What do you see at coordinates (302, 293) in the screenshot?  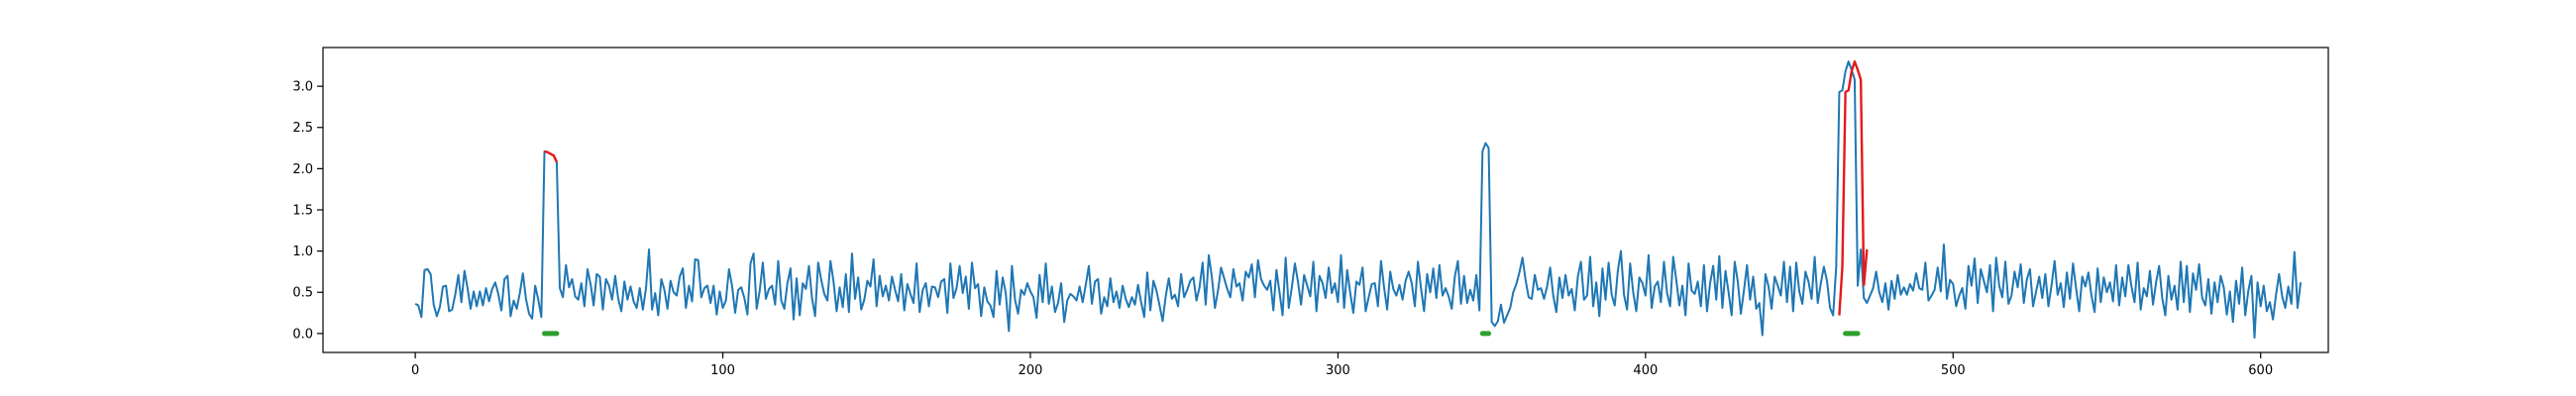 I see `y-tick-label: 0.5` at bounding box center [302, 293].